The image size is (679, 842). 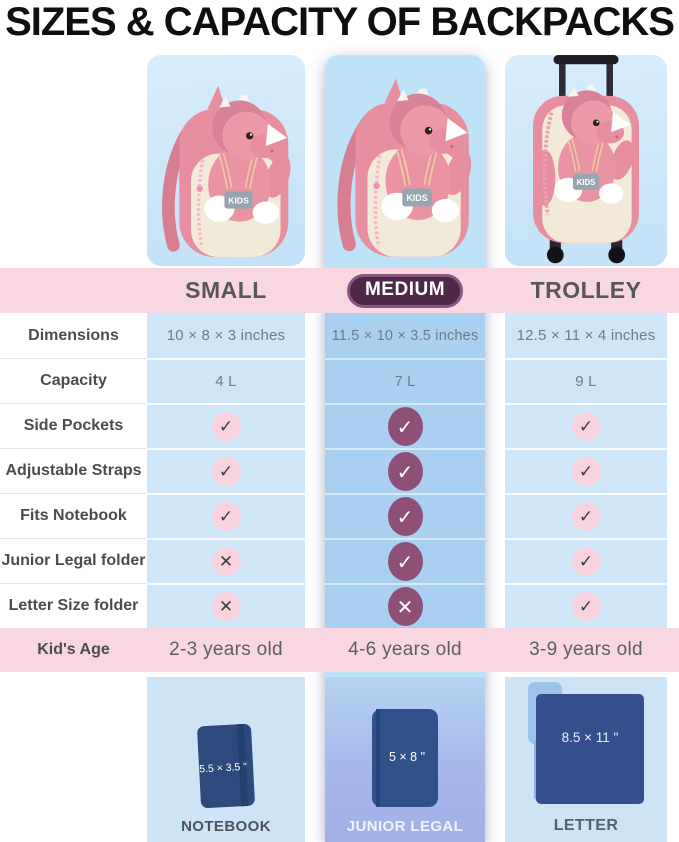 I want to click on value-cell: 7 L, so click(x=405, y=381).